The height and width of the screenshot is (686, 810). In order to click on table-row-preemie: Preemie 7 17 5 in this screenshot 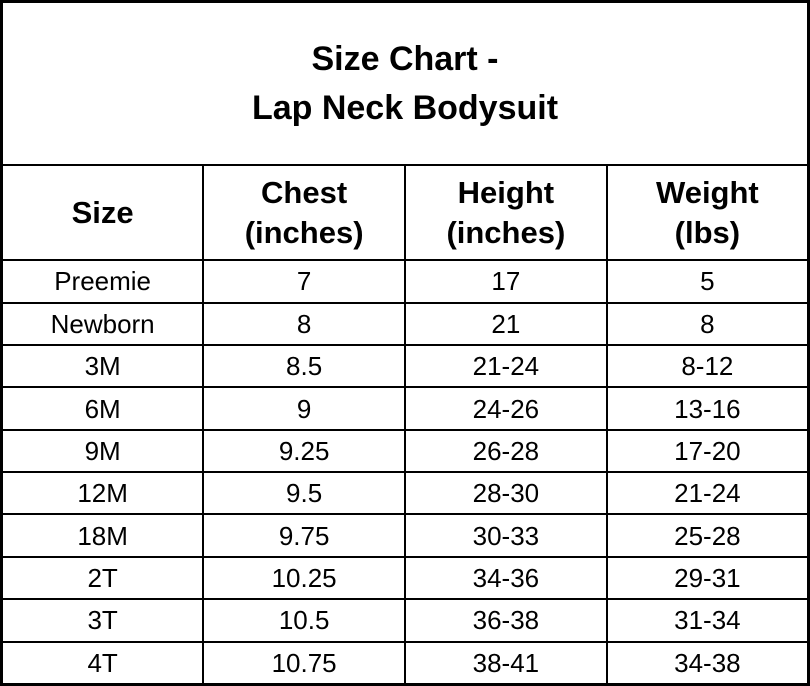, I will do `click(405, 281)`.